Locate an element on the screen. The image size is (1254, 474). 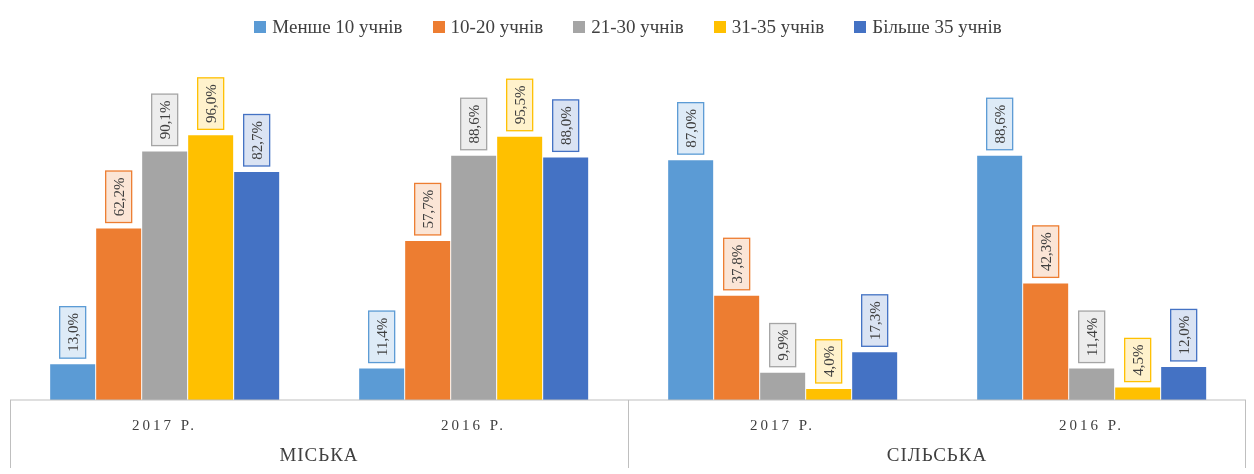
data-label: 12,0% is located at coordinates (1183, 335).